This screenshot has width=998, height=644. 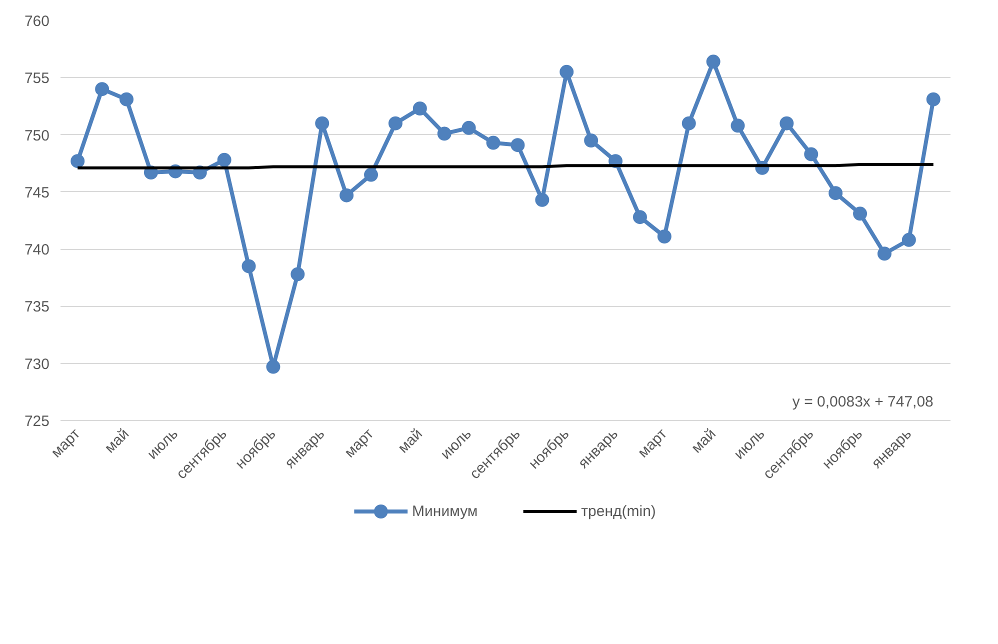 What do you see at coordinates (445, 511) in the screenshot?
I see `legend-label: Минимум` at bounding box center [445, 511].